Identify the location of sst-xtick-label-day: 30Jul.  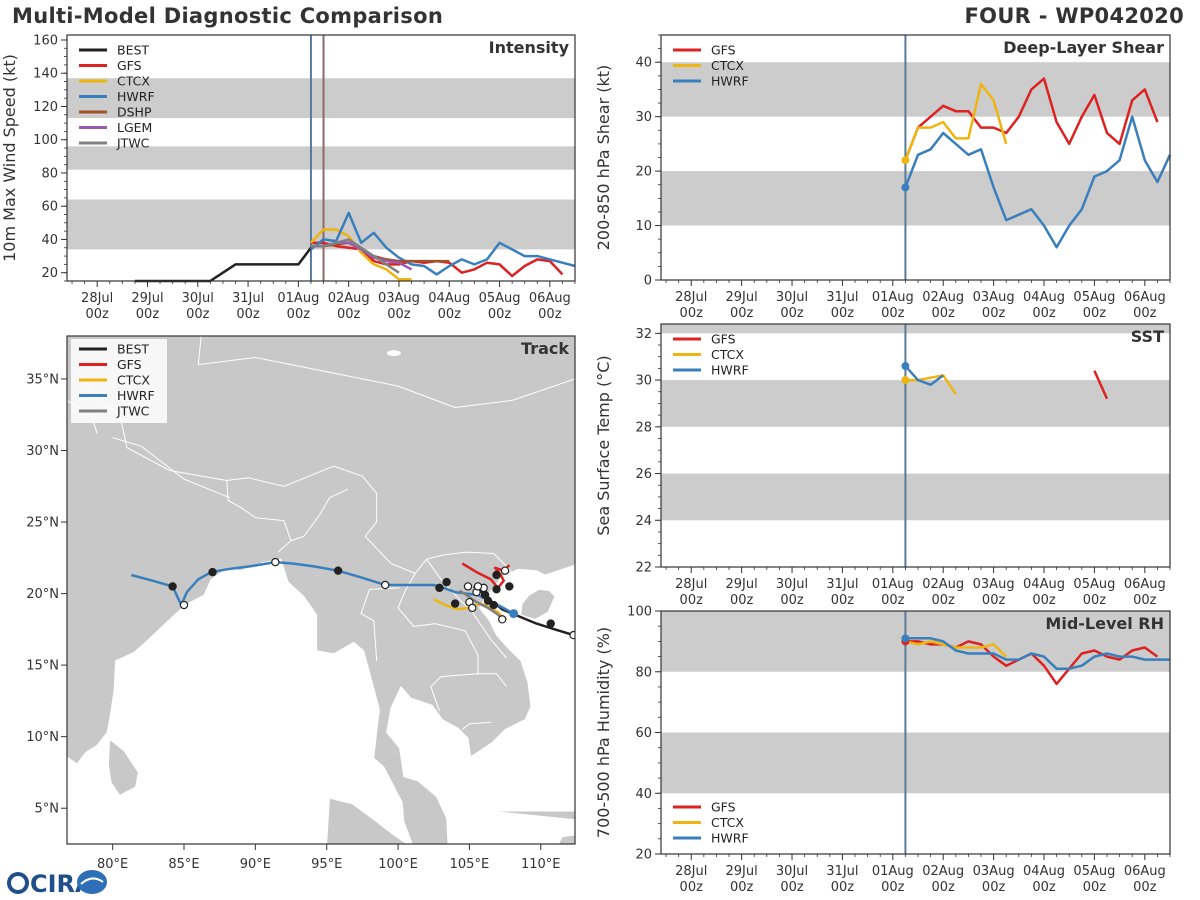
(792, 584).